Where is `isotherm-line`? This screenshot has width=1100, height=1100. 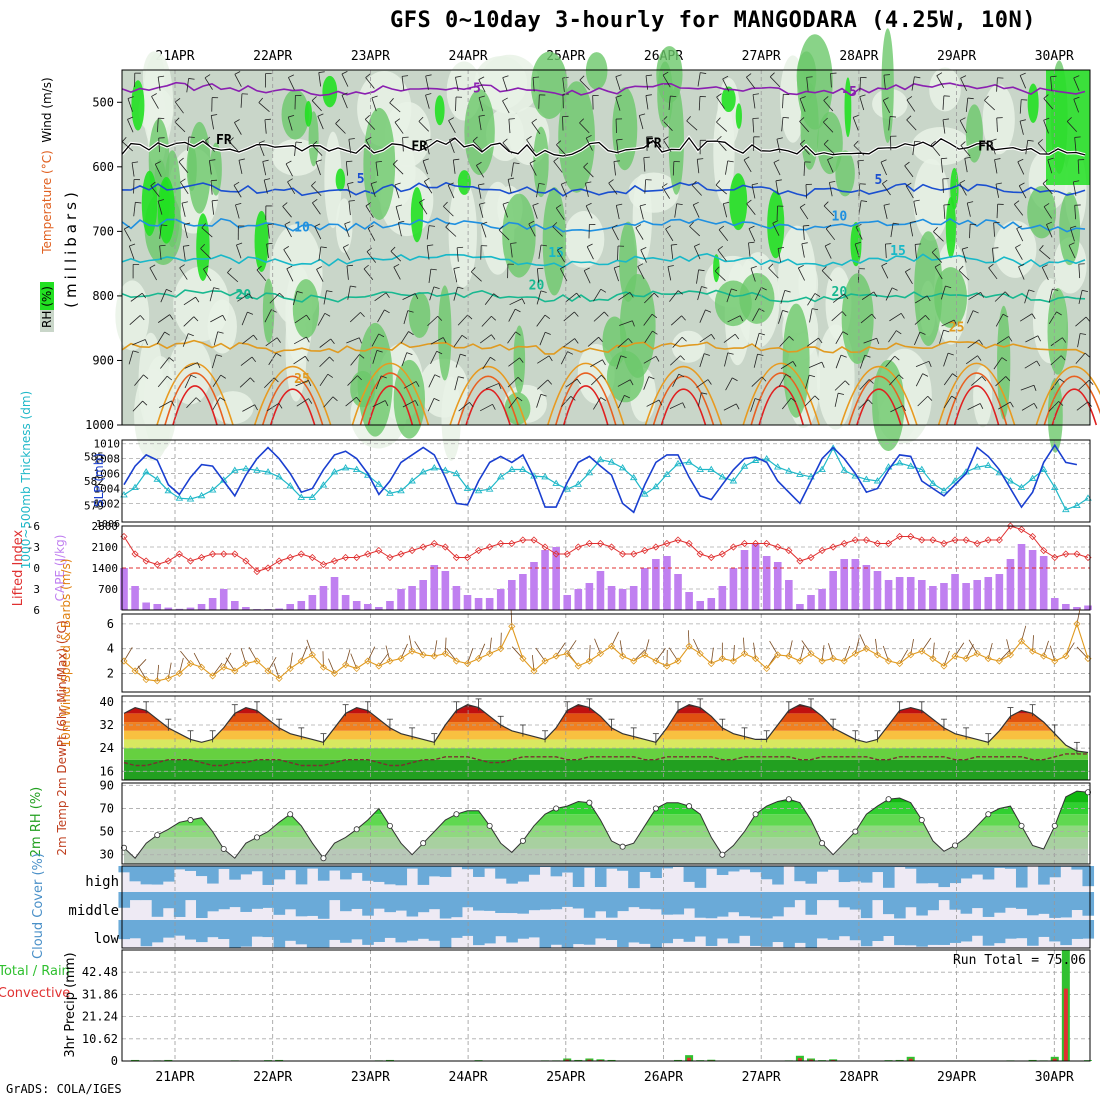 isotherm-line is located at coordinates (603, 89).